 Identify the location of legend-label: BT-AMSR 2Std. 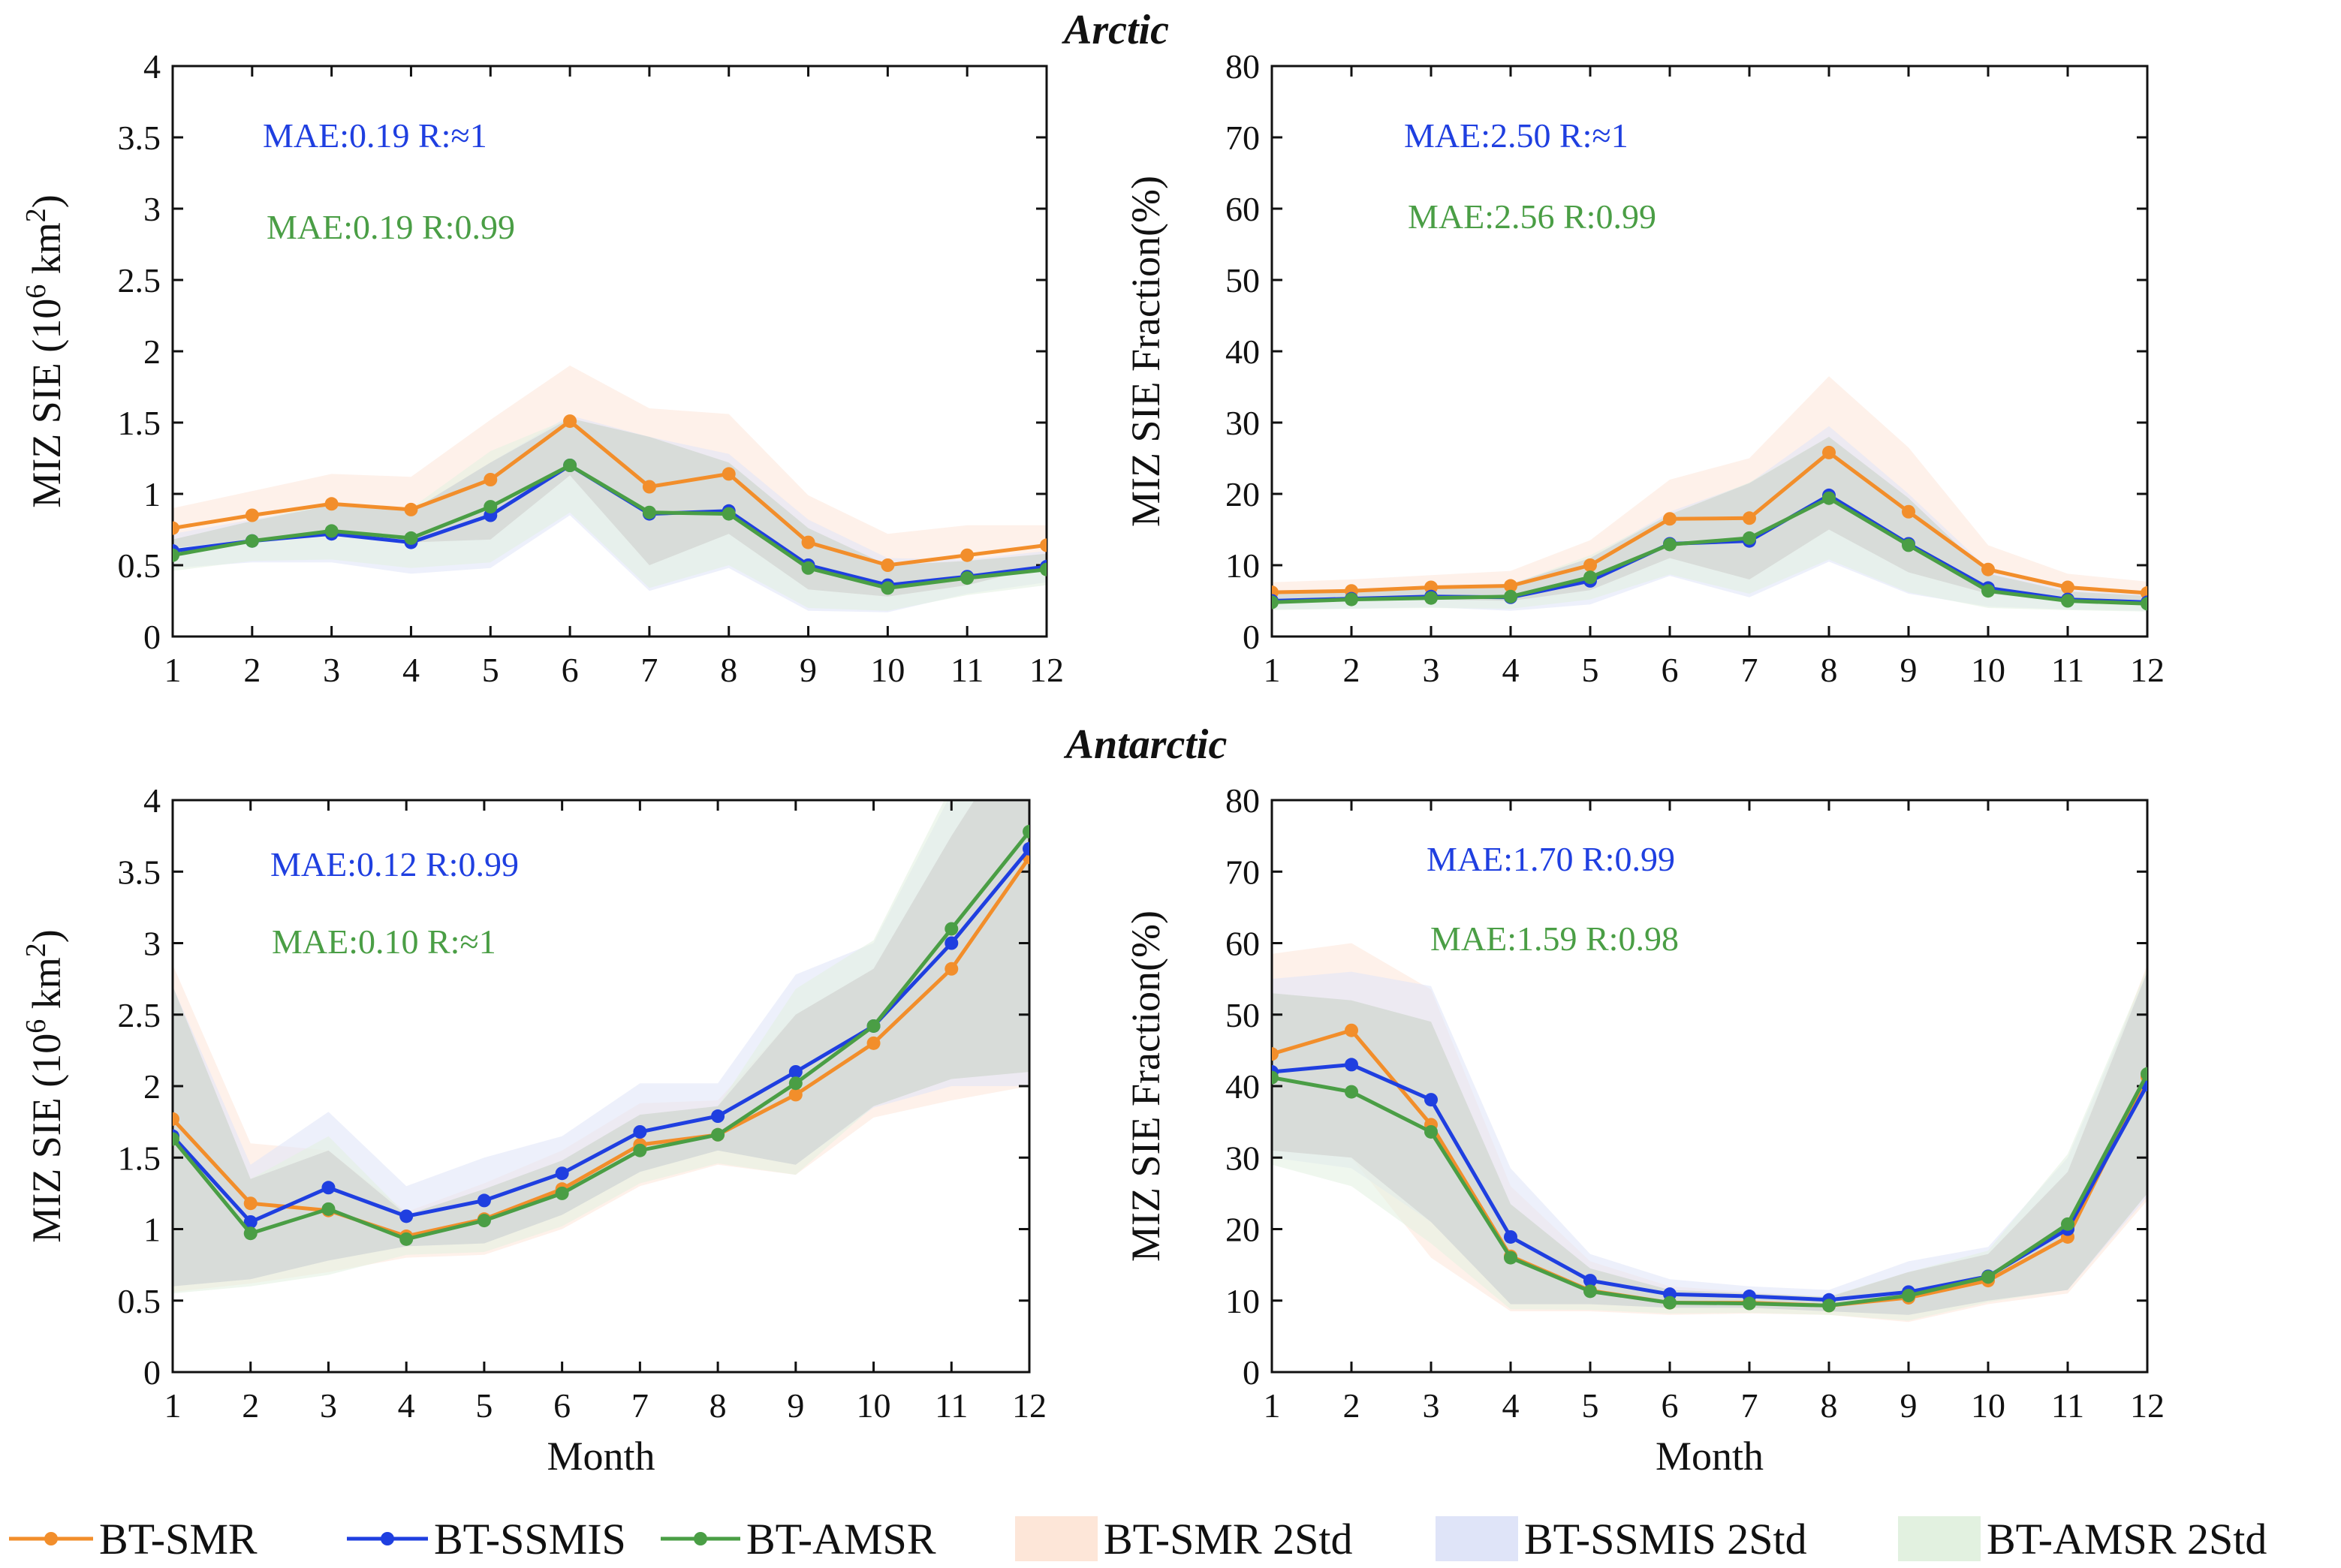
(2127, 1539).